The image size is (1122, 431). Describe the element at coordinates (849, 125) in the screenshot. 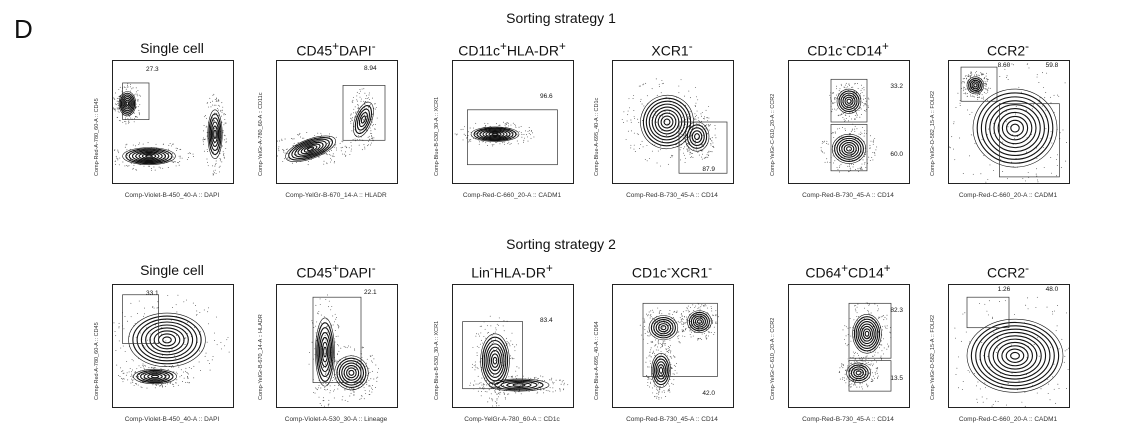

I see `density-plot` at that location.